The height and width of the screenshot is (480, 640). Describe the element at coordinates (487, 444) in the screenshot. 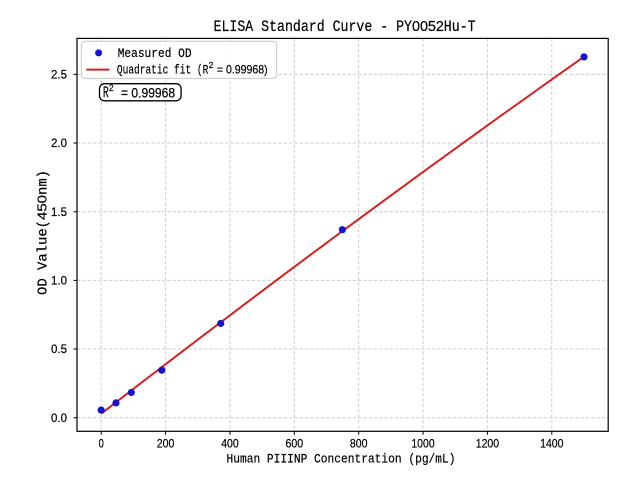

I see `svg-text: 1200` at that location.